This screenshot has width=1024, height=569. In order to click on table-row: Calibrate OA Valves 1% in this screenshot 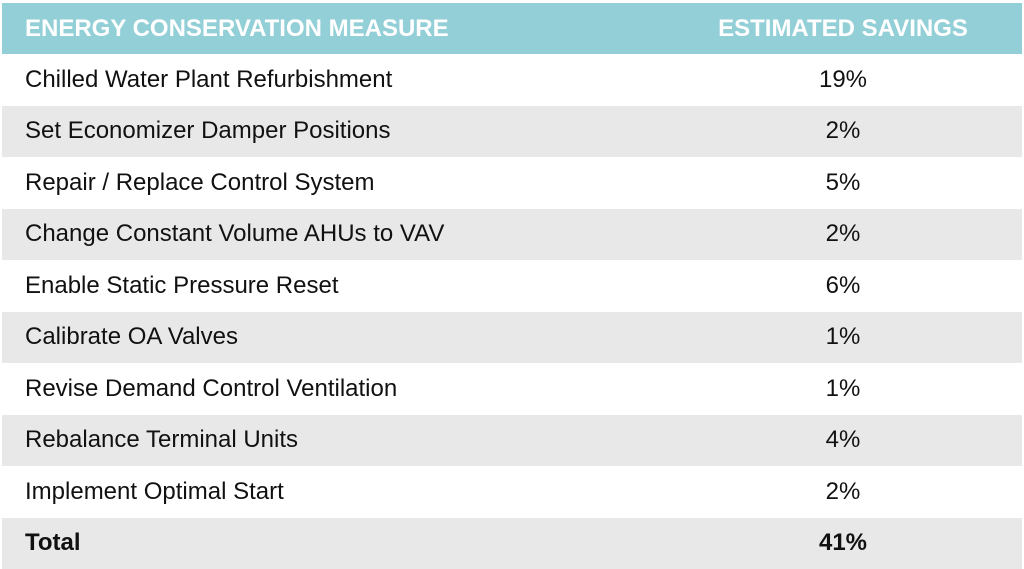, I will do `click(512, 337)`.